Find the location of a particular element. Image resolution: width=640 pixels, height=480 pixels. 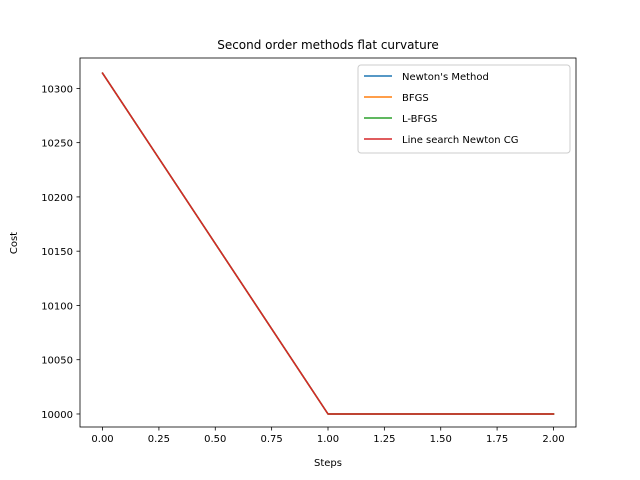

legend-box is located at coordinates (464, 109).